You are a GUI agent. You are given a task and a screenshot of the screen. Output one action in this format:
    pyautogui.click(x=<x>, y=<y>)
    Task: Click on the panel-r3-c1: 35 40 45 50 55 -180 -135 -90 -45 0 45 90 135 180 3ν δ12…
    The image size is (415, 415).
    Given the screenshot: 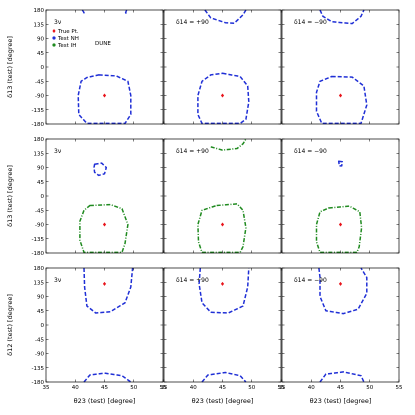 What is the action you would take?
    pyautogui.click(x=86, y=335)
    